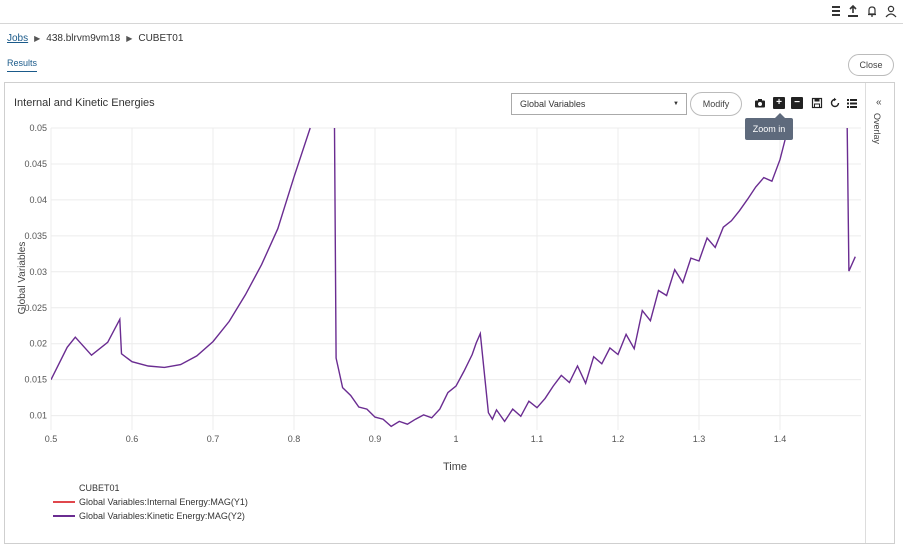 The height and width of the screenshot is (550, 903). What do you see at coordinates (835, 103) in the screenshot?
I see `reset-icon` at bounding box center [835, 103].